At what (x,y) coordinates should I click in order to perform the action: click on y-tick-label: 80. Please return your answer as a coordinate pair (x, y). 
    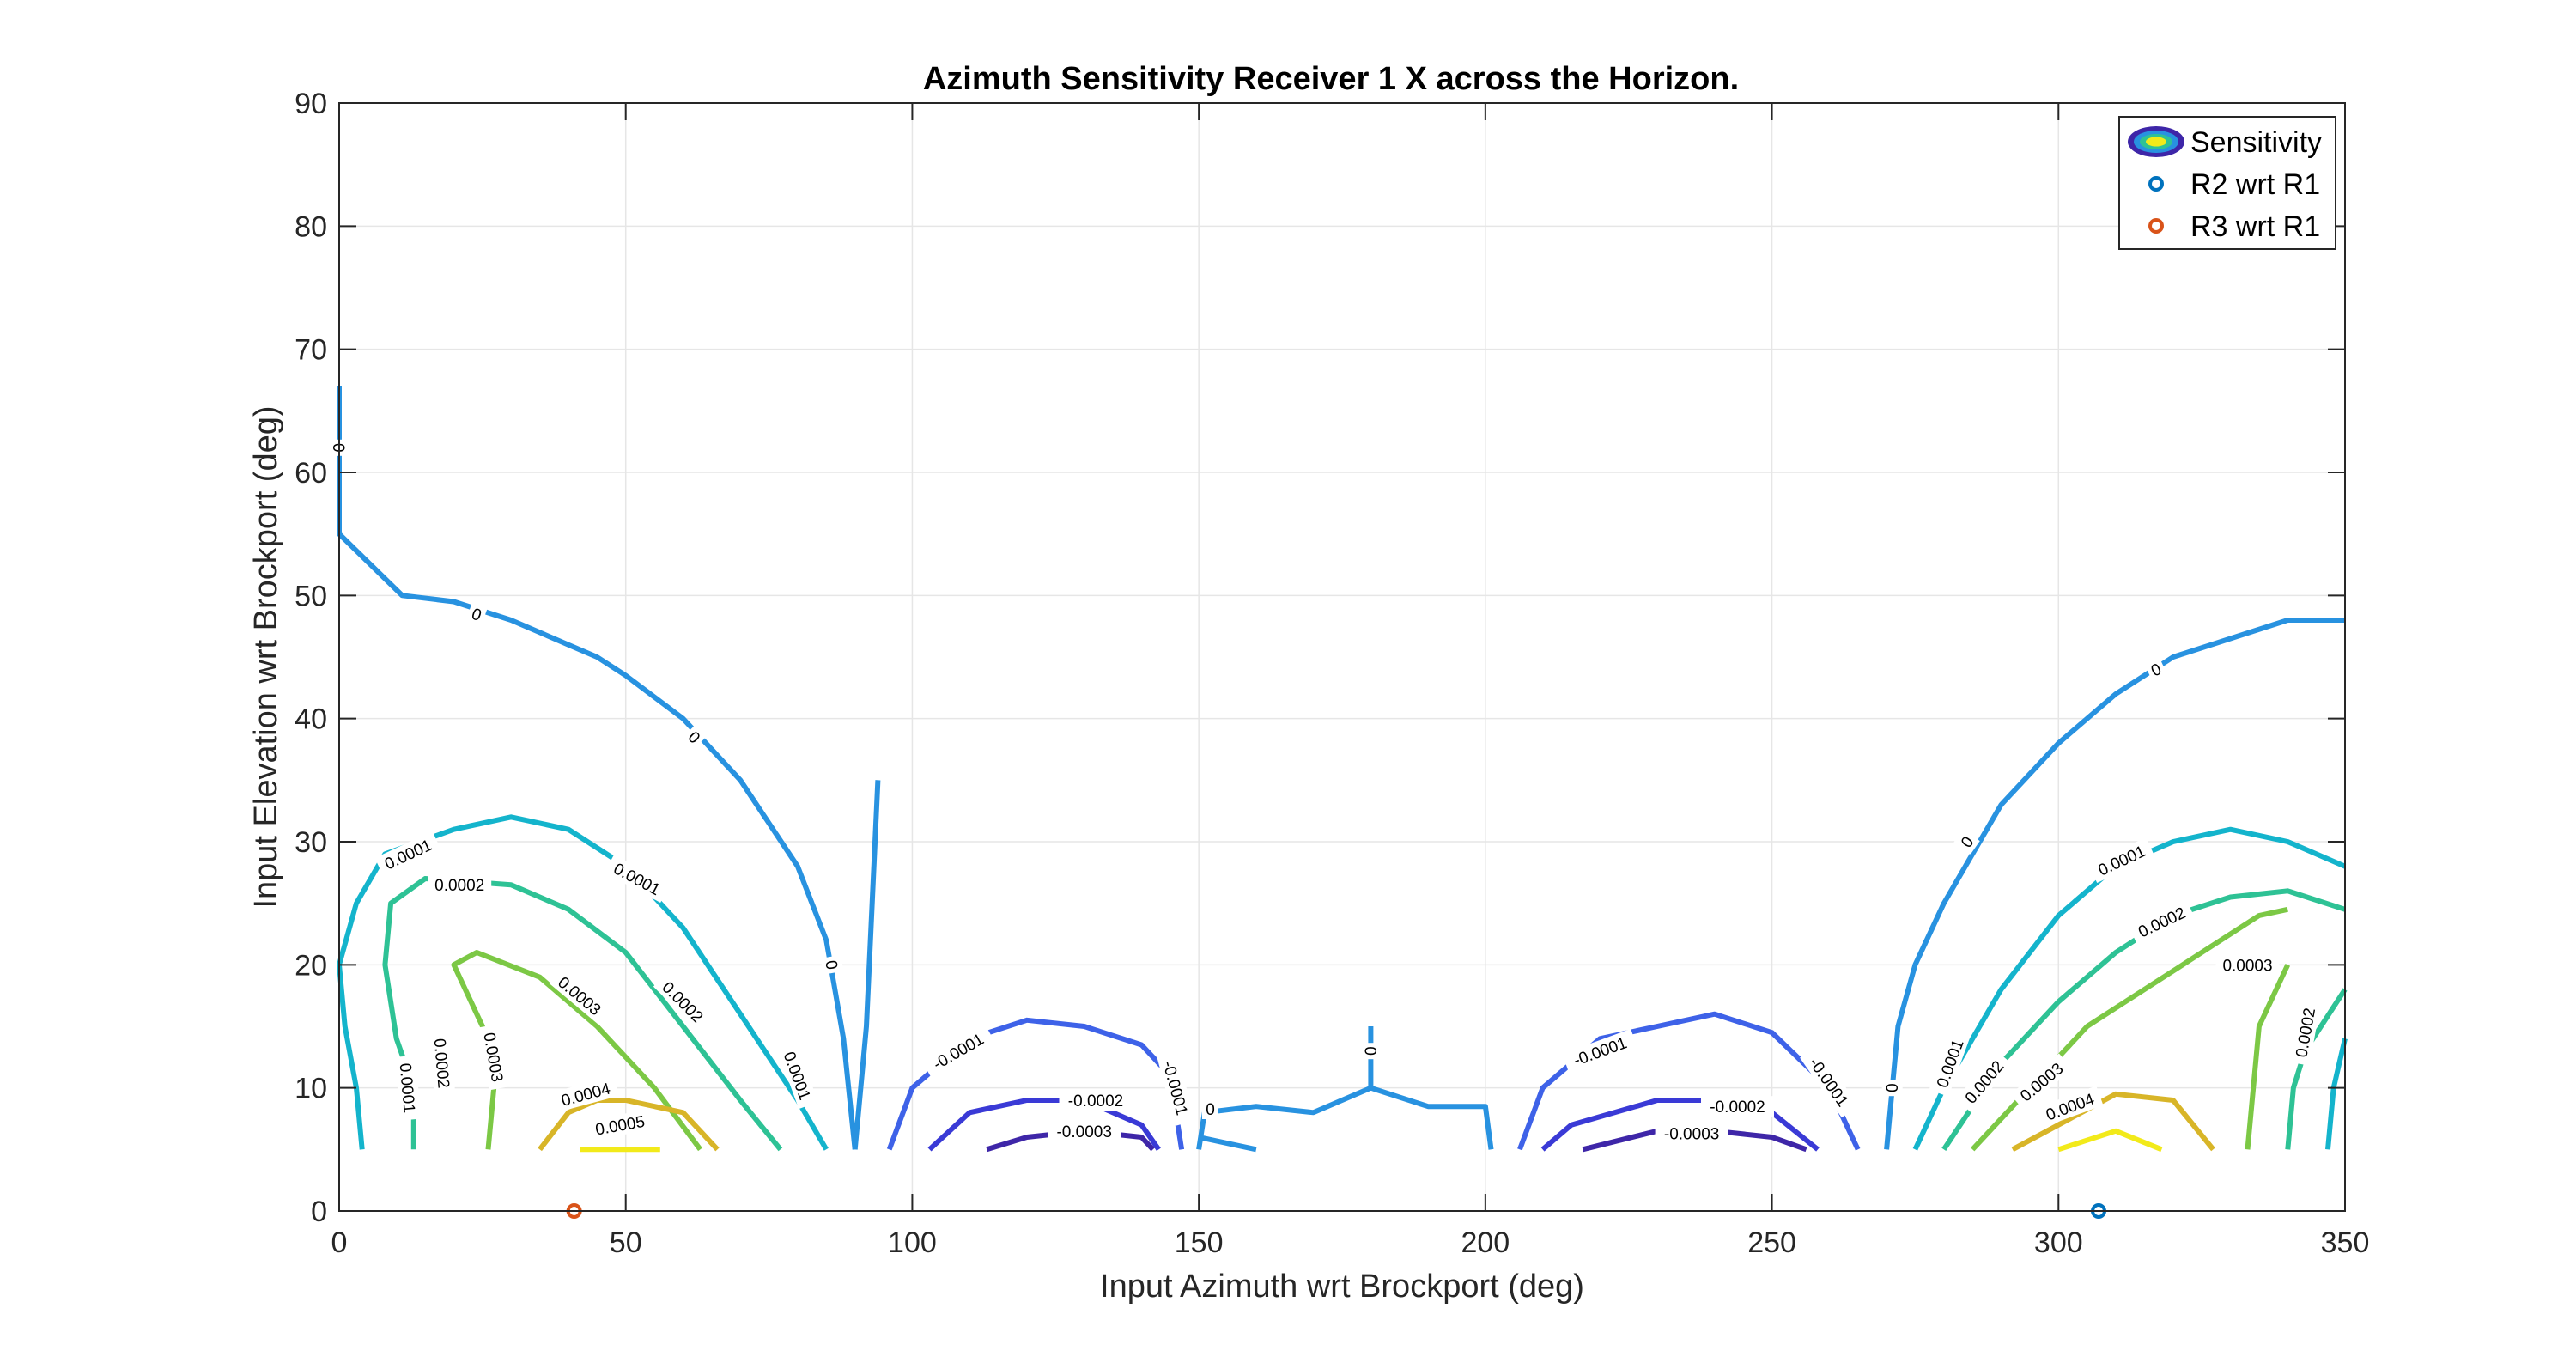
    Looking at the image, I should click on (311, 226).